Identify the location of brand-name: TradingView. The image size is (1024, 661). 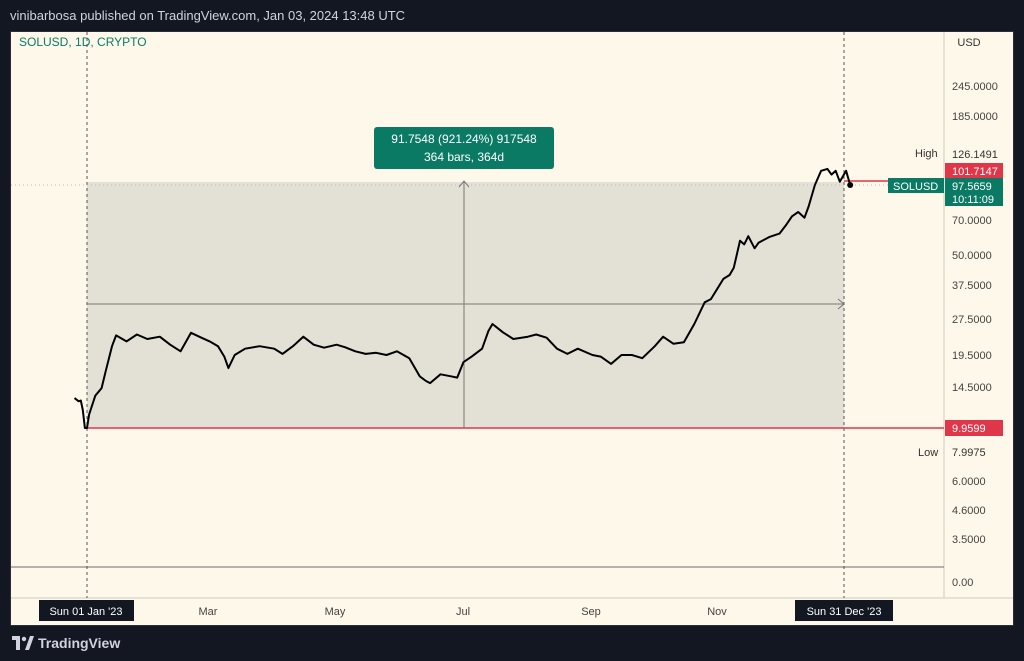
(79, 643).